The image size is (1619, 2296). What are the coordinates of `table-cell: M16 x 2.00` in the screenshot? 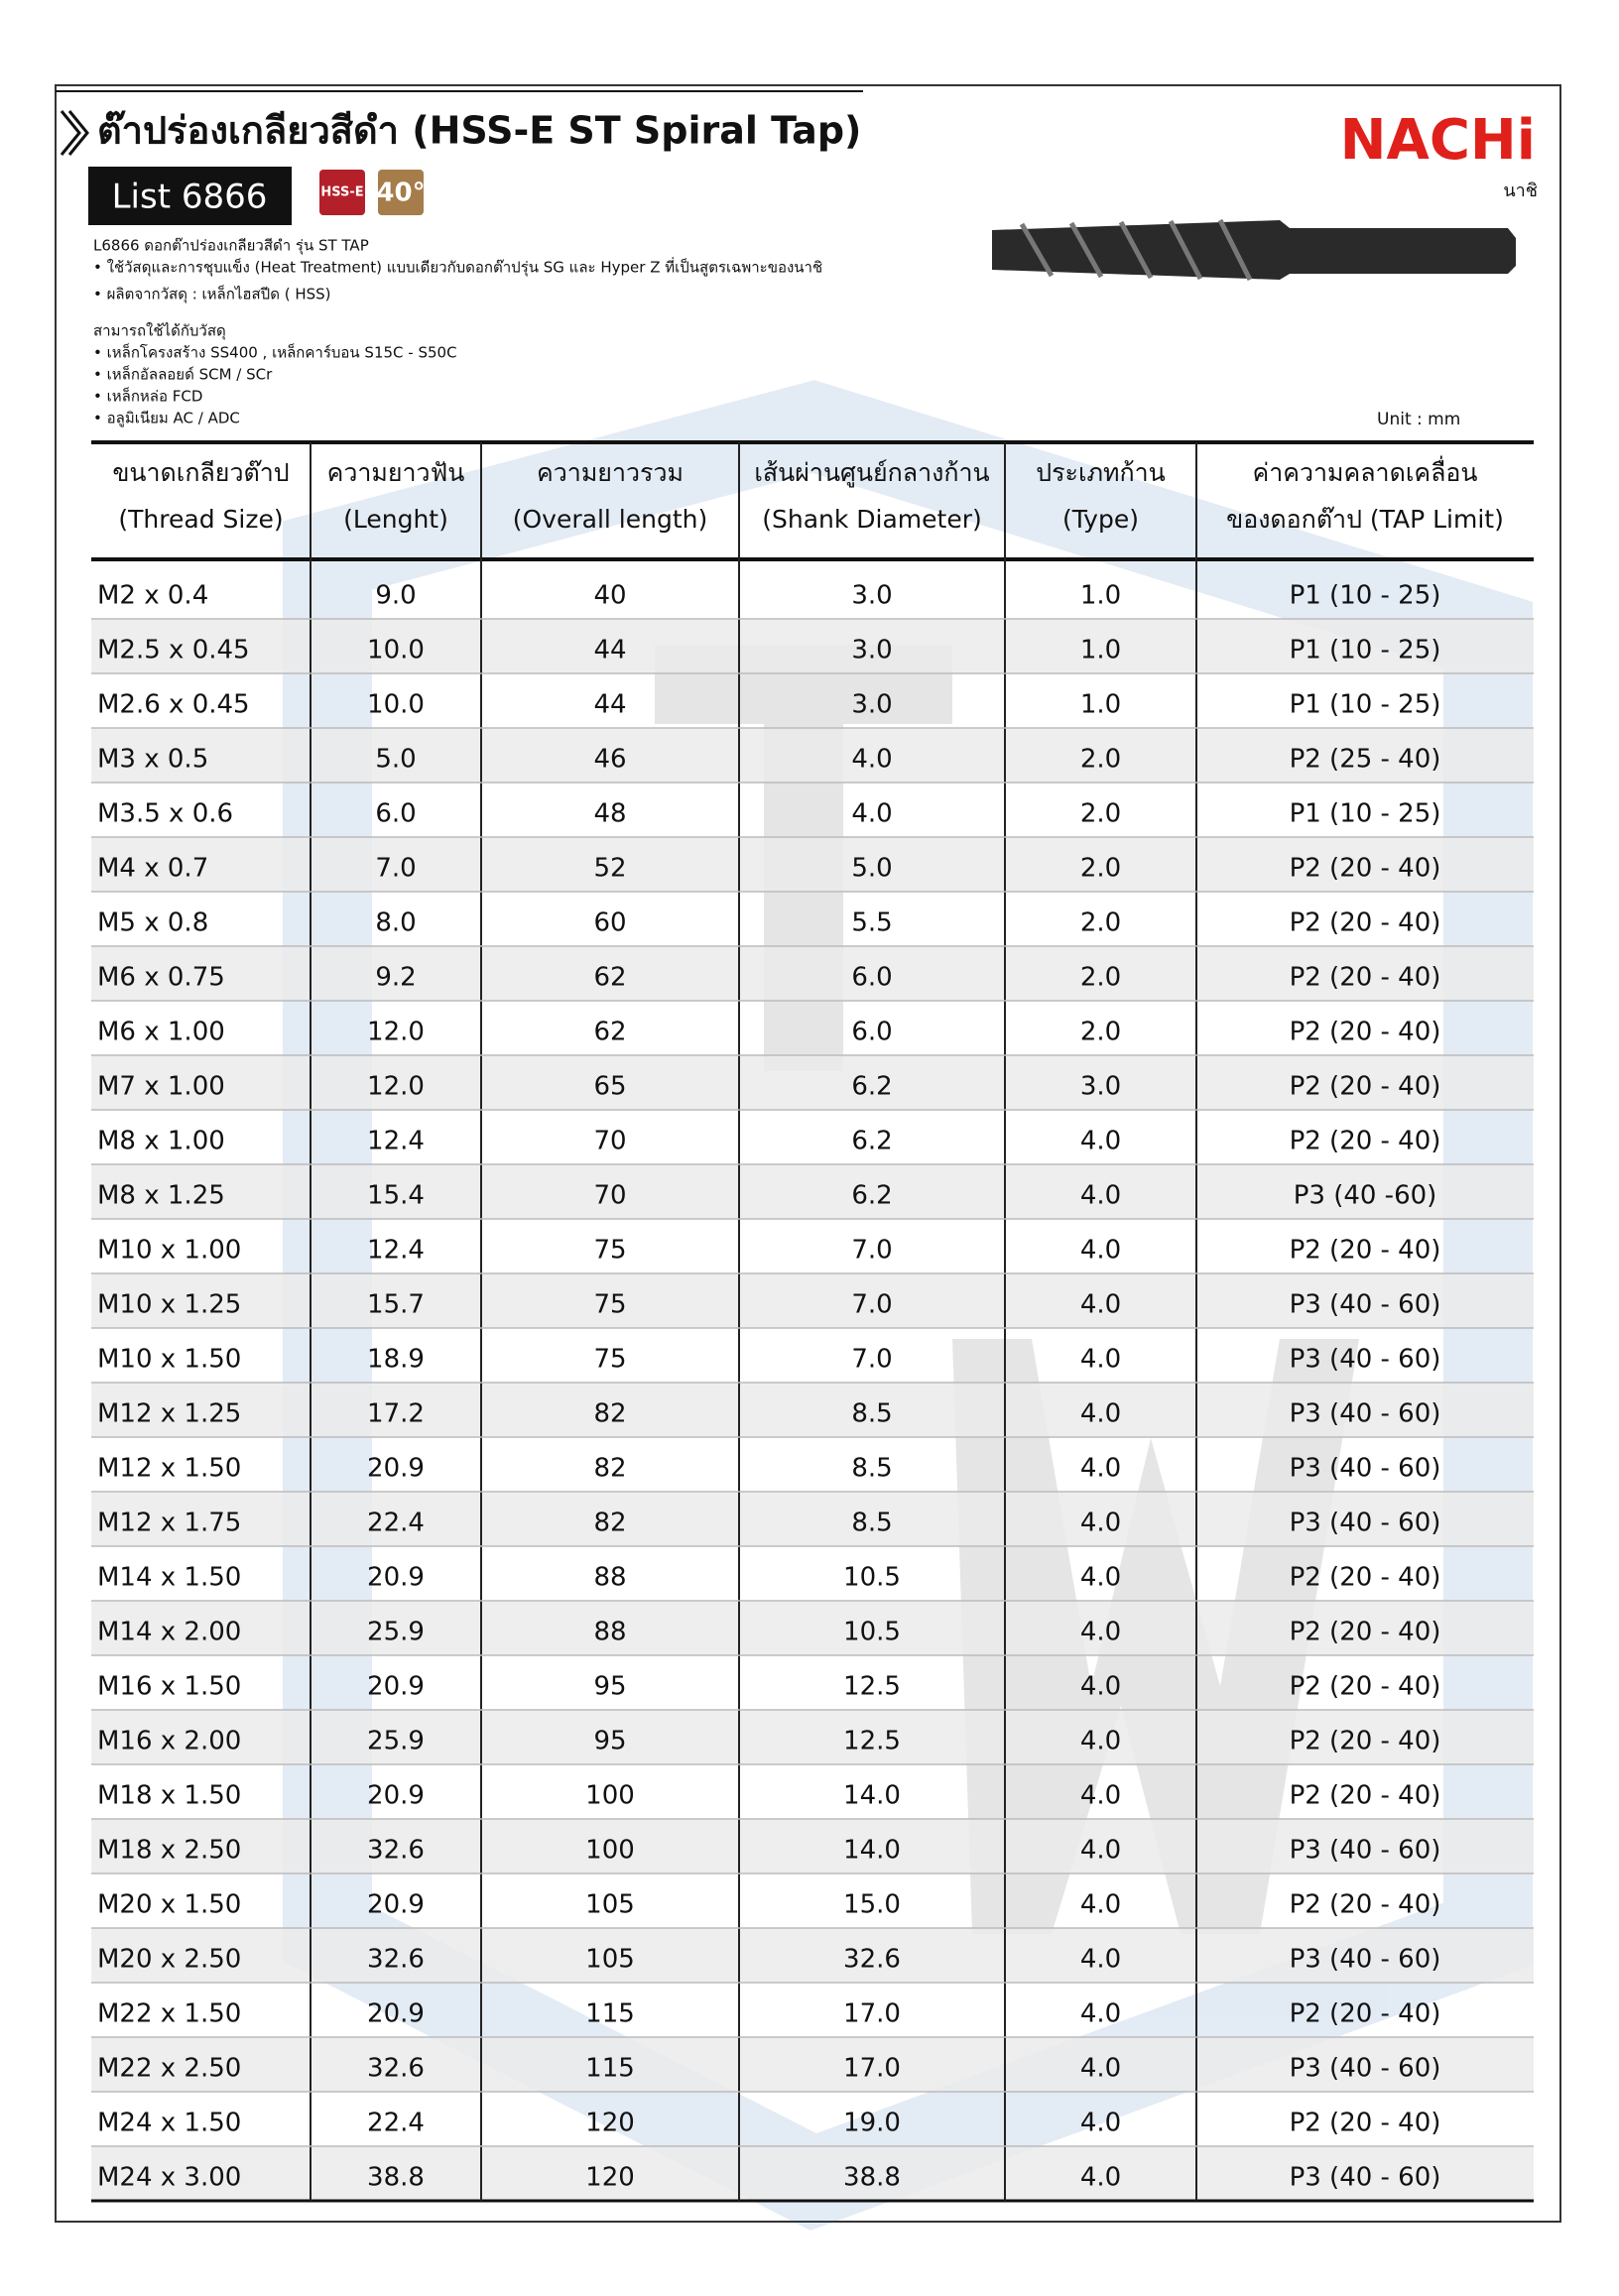 It's located at (169, 1741).